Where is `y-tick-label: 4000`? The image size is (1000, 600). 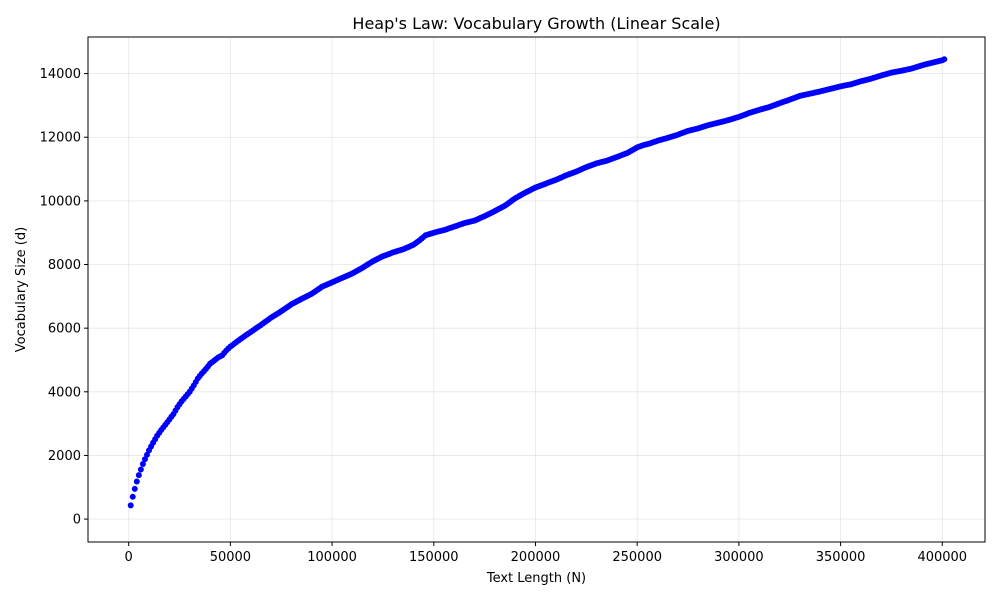 y-tick-label: 4000 is located at coordinates (64, 392).